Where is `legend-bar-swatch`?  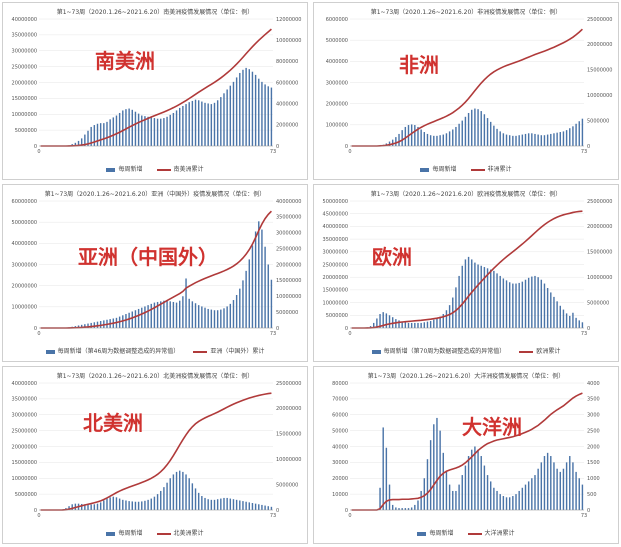 legend-bar-swatch is located at coordinates (422, 533).